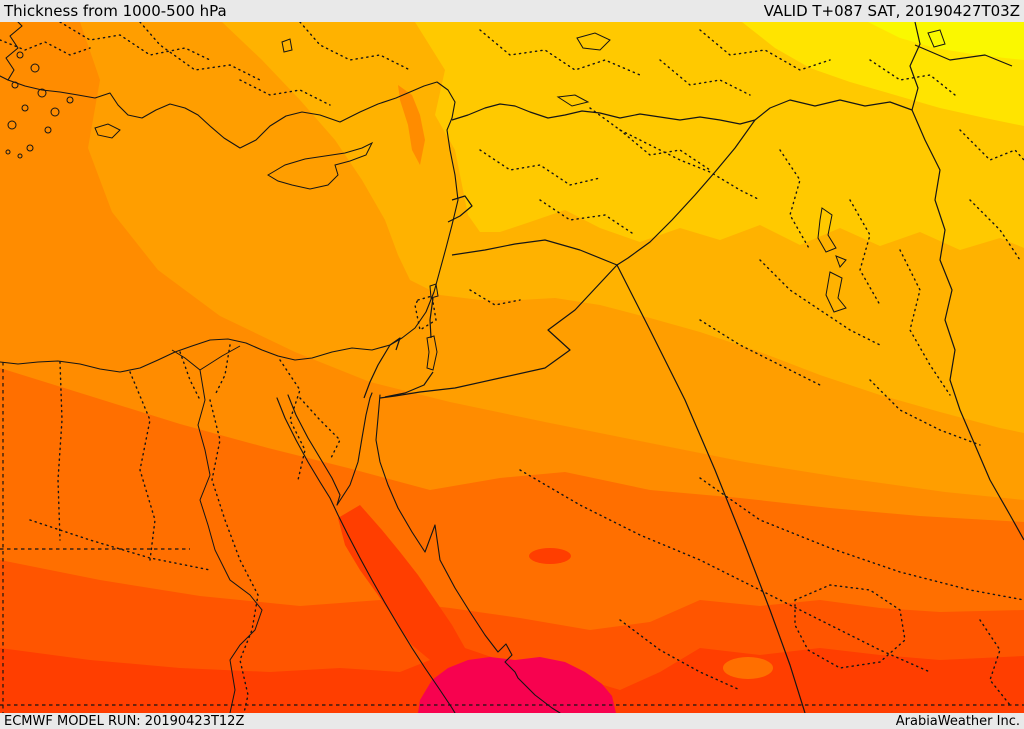 Image resolution: width=1024 pixels, height=729 pixels. I want to click on valid-time-label: VALID T+087 SAT, 20190427T03Z, so click(891, 11).